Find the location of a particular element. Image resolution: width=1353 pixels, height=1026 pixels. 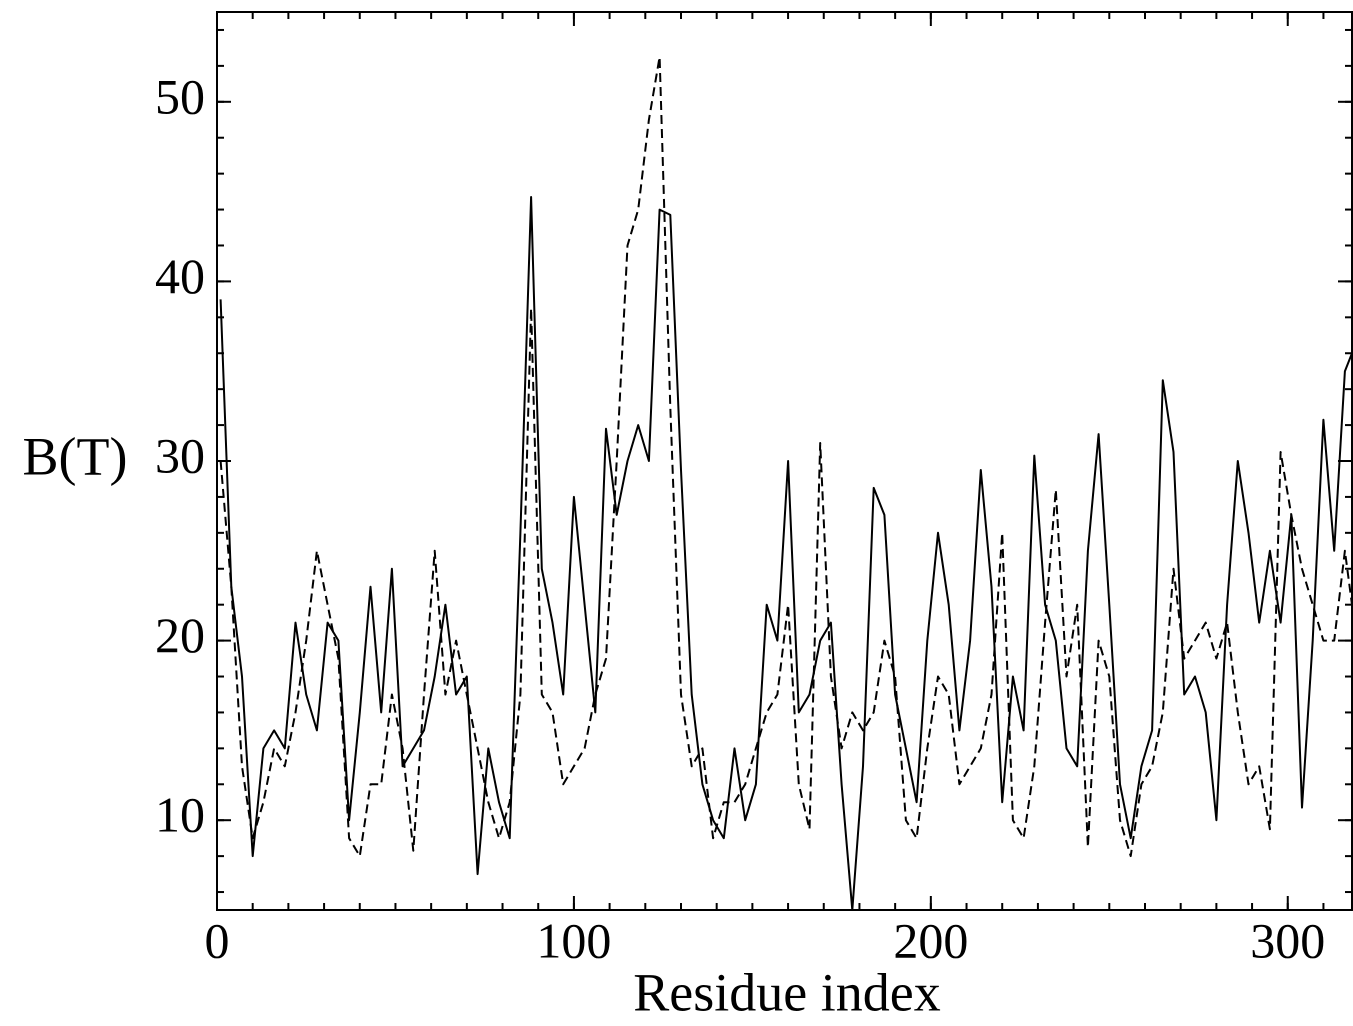

x-tick-label: 300 is located at coordinates (1287, 940).